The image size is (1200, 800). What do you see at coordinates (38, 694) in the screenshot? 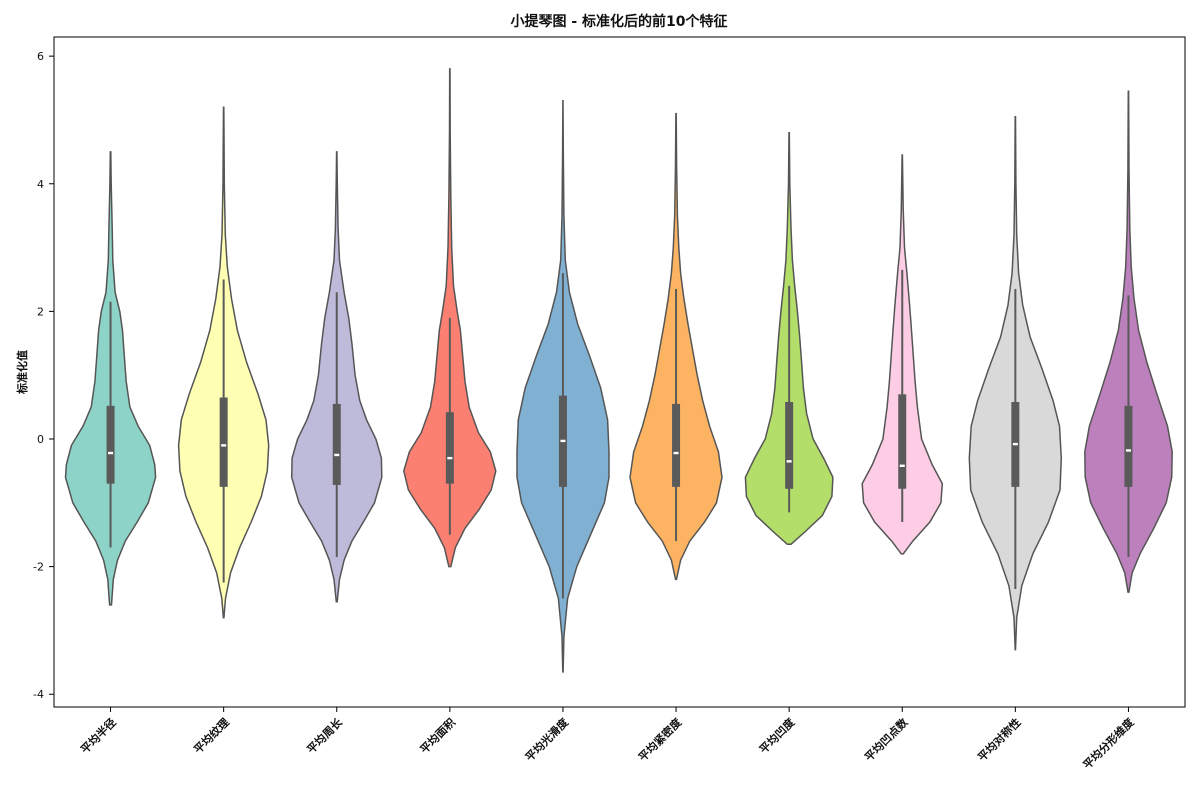
I see `y-tick-label: -4` at bounding box center [38, 694].